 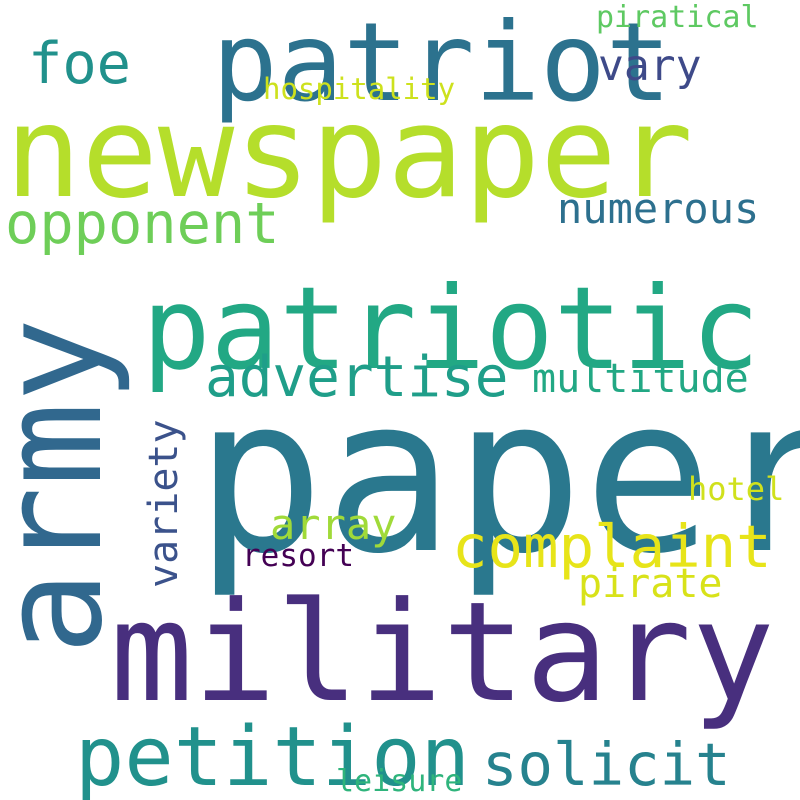 I want to click on word-multitude: multitude, so click(x=640, y=379).